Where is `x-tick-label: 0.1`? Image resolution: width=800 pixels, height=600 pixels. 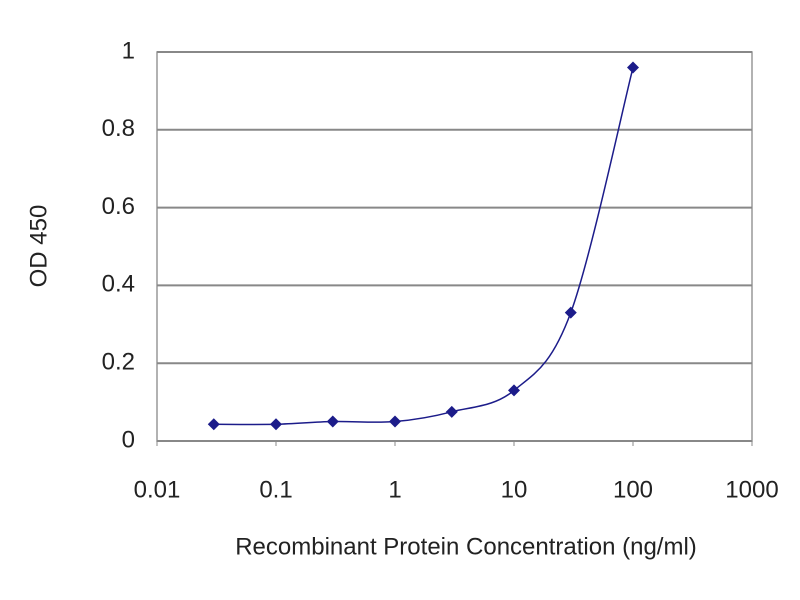
x-tick-label: 0.1 is located at coordinates (275, 489).